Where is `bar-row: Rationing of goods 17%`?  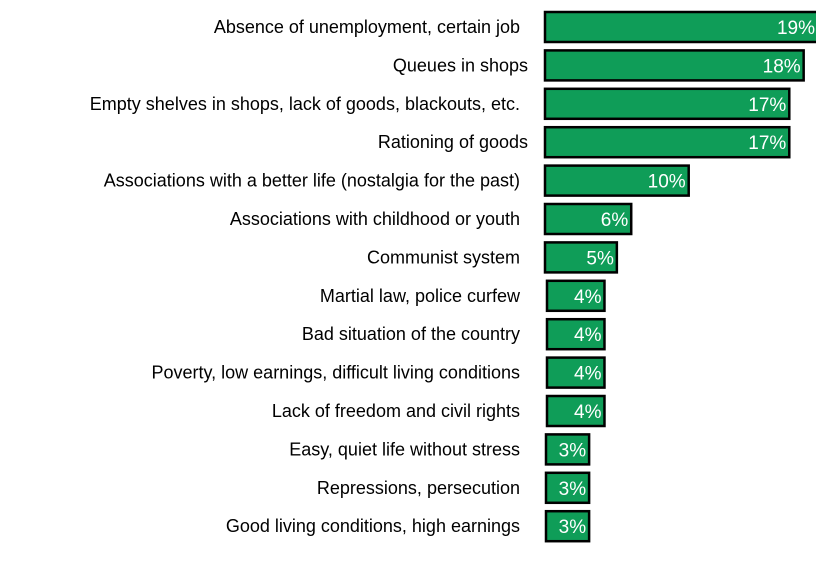
bar-row: Rationing of goods 17% is located at coordinates (584, 142).